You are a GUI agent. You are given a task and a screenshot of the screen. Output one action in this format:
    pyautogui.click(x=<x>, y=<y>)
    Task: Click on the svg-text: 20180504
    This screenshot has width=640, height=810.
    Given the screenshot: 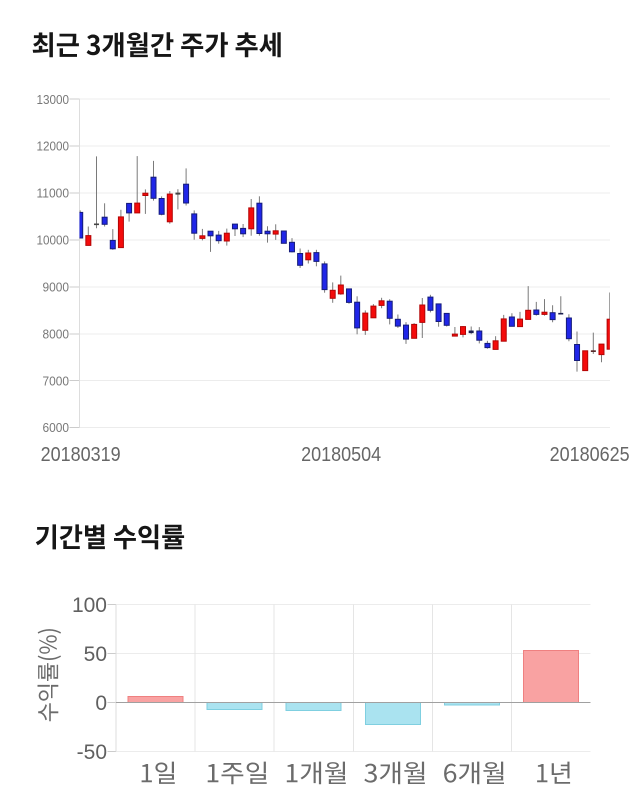 What is the action you would take?
    pyautogui.click(x=341, y=455)
    